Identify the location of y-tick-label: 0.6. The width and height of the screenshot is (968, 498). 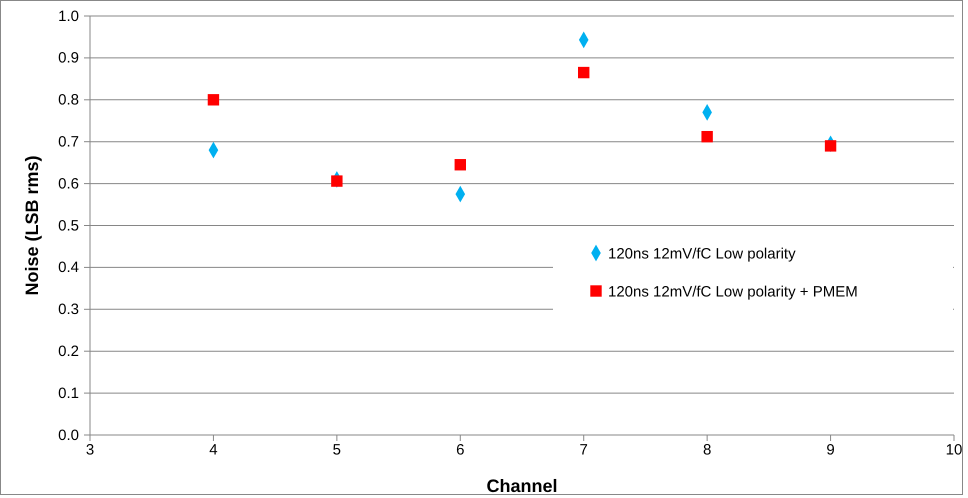
(68, 183).